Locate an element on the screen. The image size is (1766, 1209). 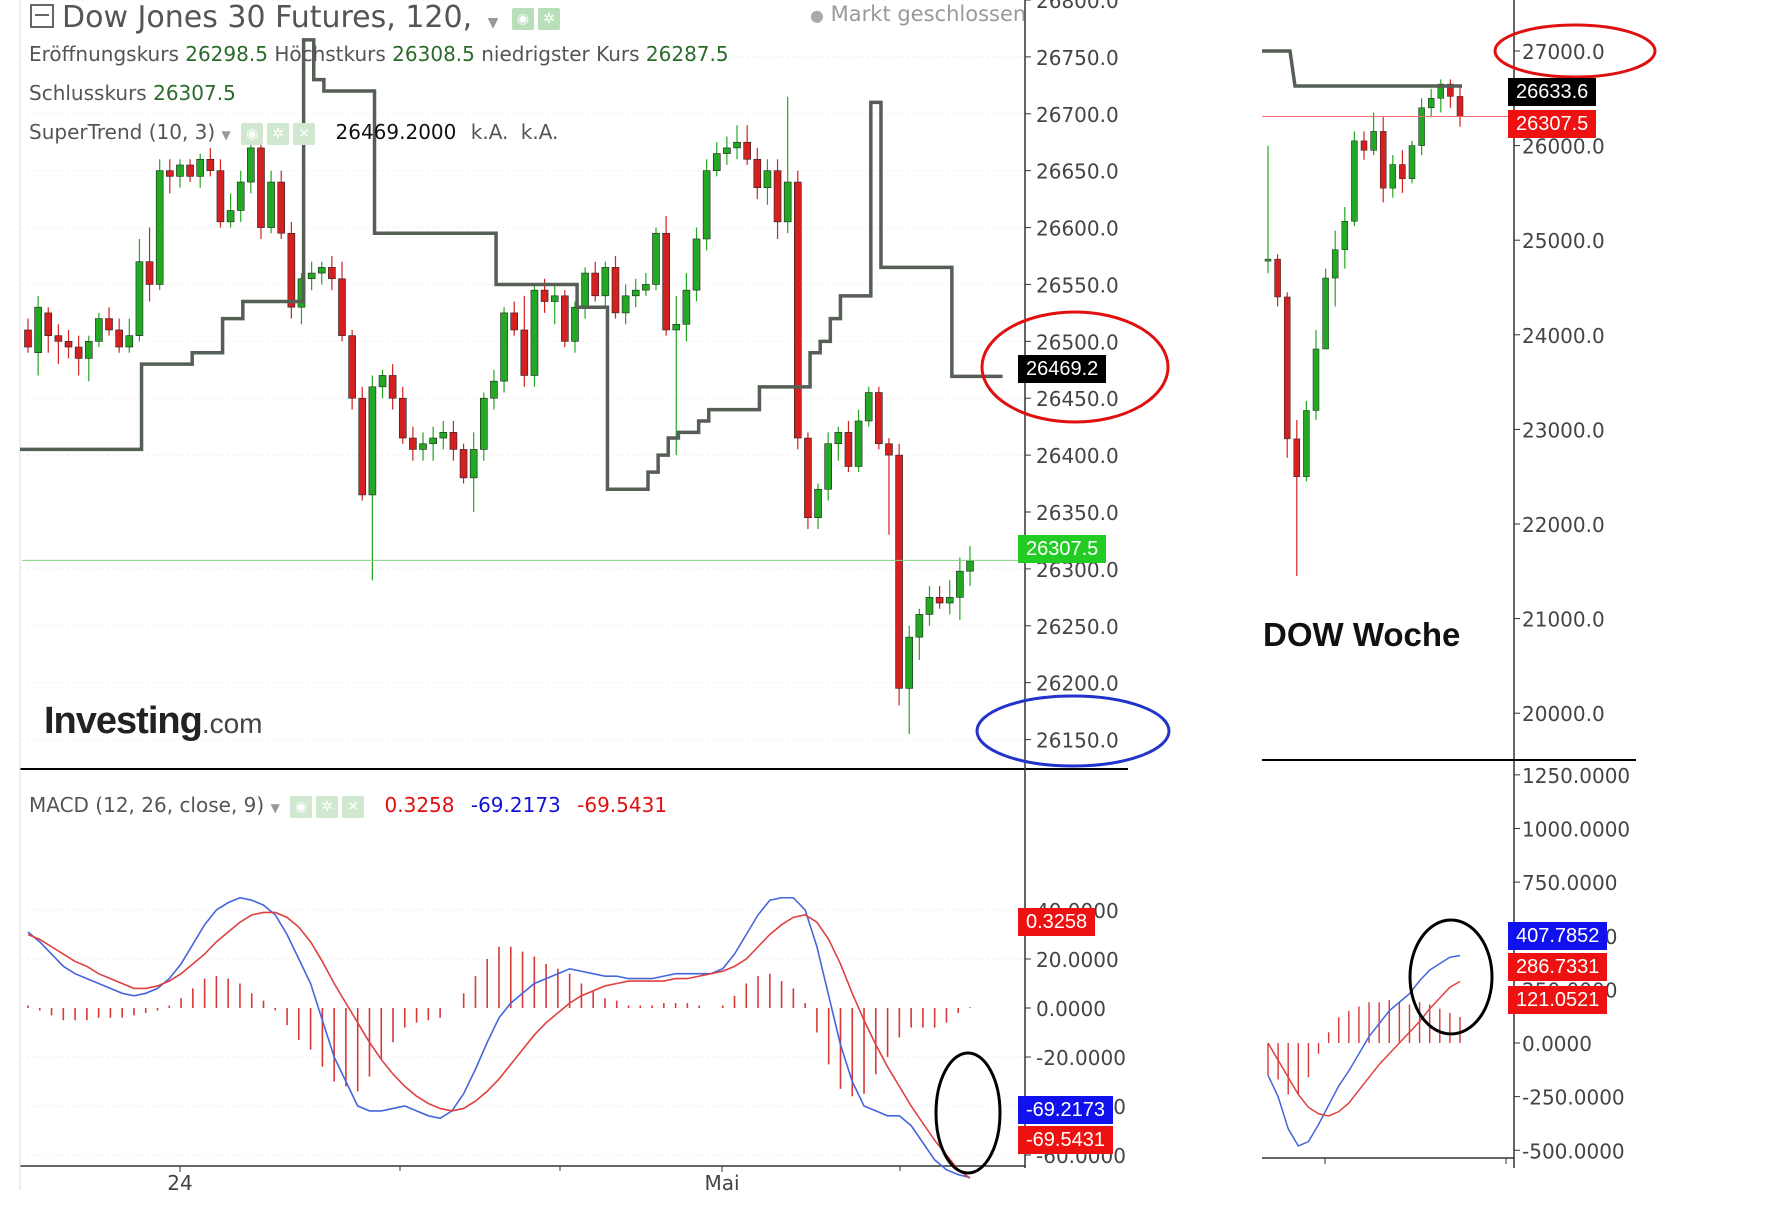
high-label: Höchstkurs is located at coordinates (330, 54).